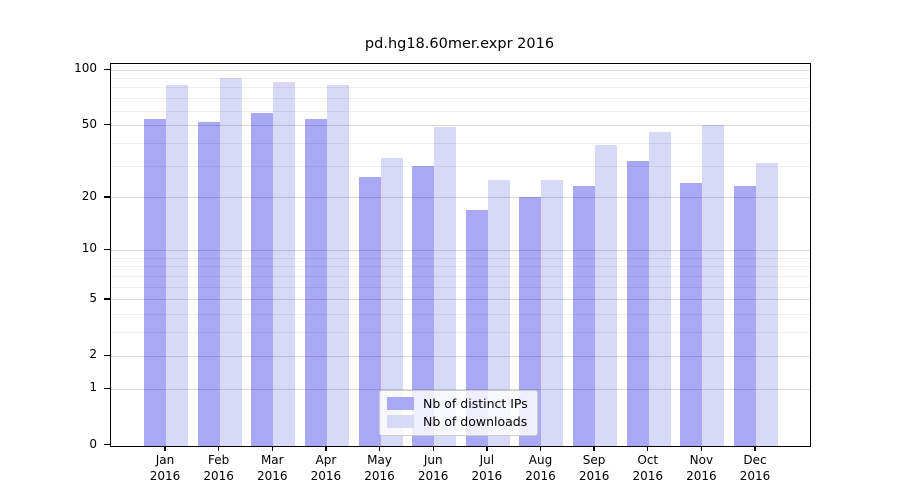  Describe the element at coordinates (165, 468) in the screenshot. I see `x-tick-label: Jan 2016` at that location.